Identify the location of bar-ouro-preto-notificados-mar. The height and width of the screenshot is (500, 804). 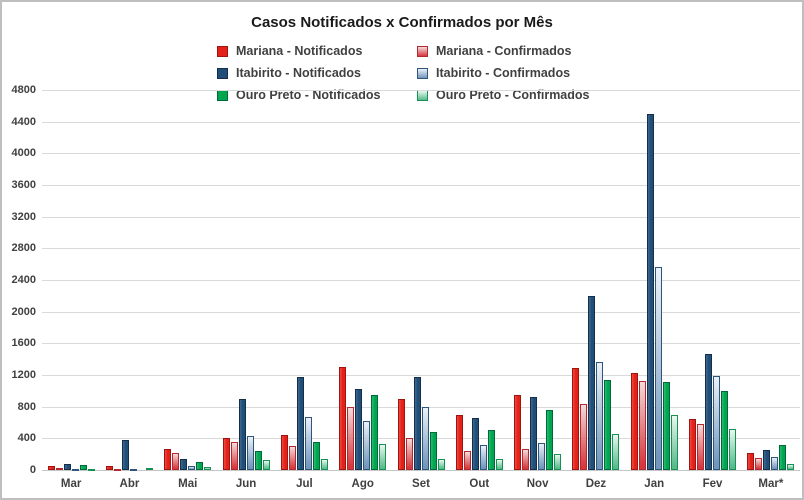
(783, 457).